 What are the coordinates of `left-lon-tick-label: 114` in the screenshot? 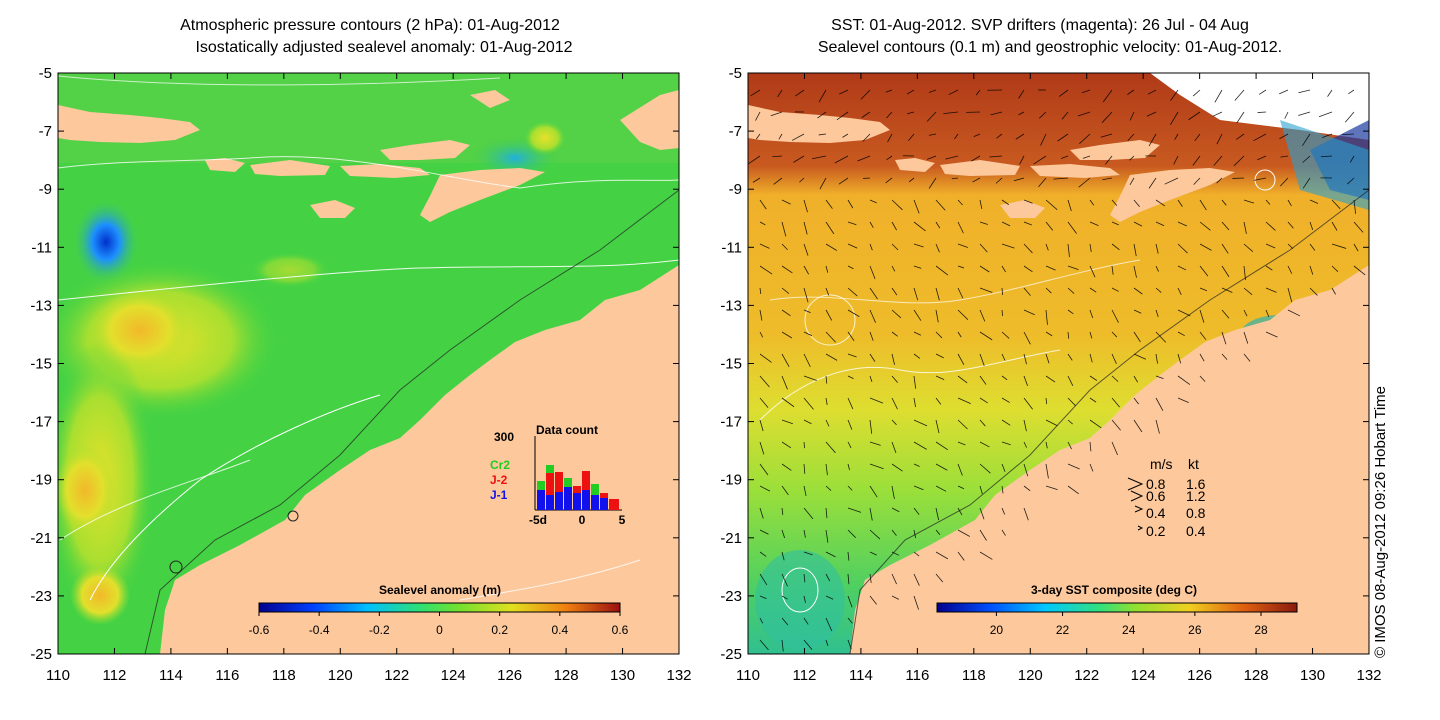 It's located at (171, 675).